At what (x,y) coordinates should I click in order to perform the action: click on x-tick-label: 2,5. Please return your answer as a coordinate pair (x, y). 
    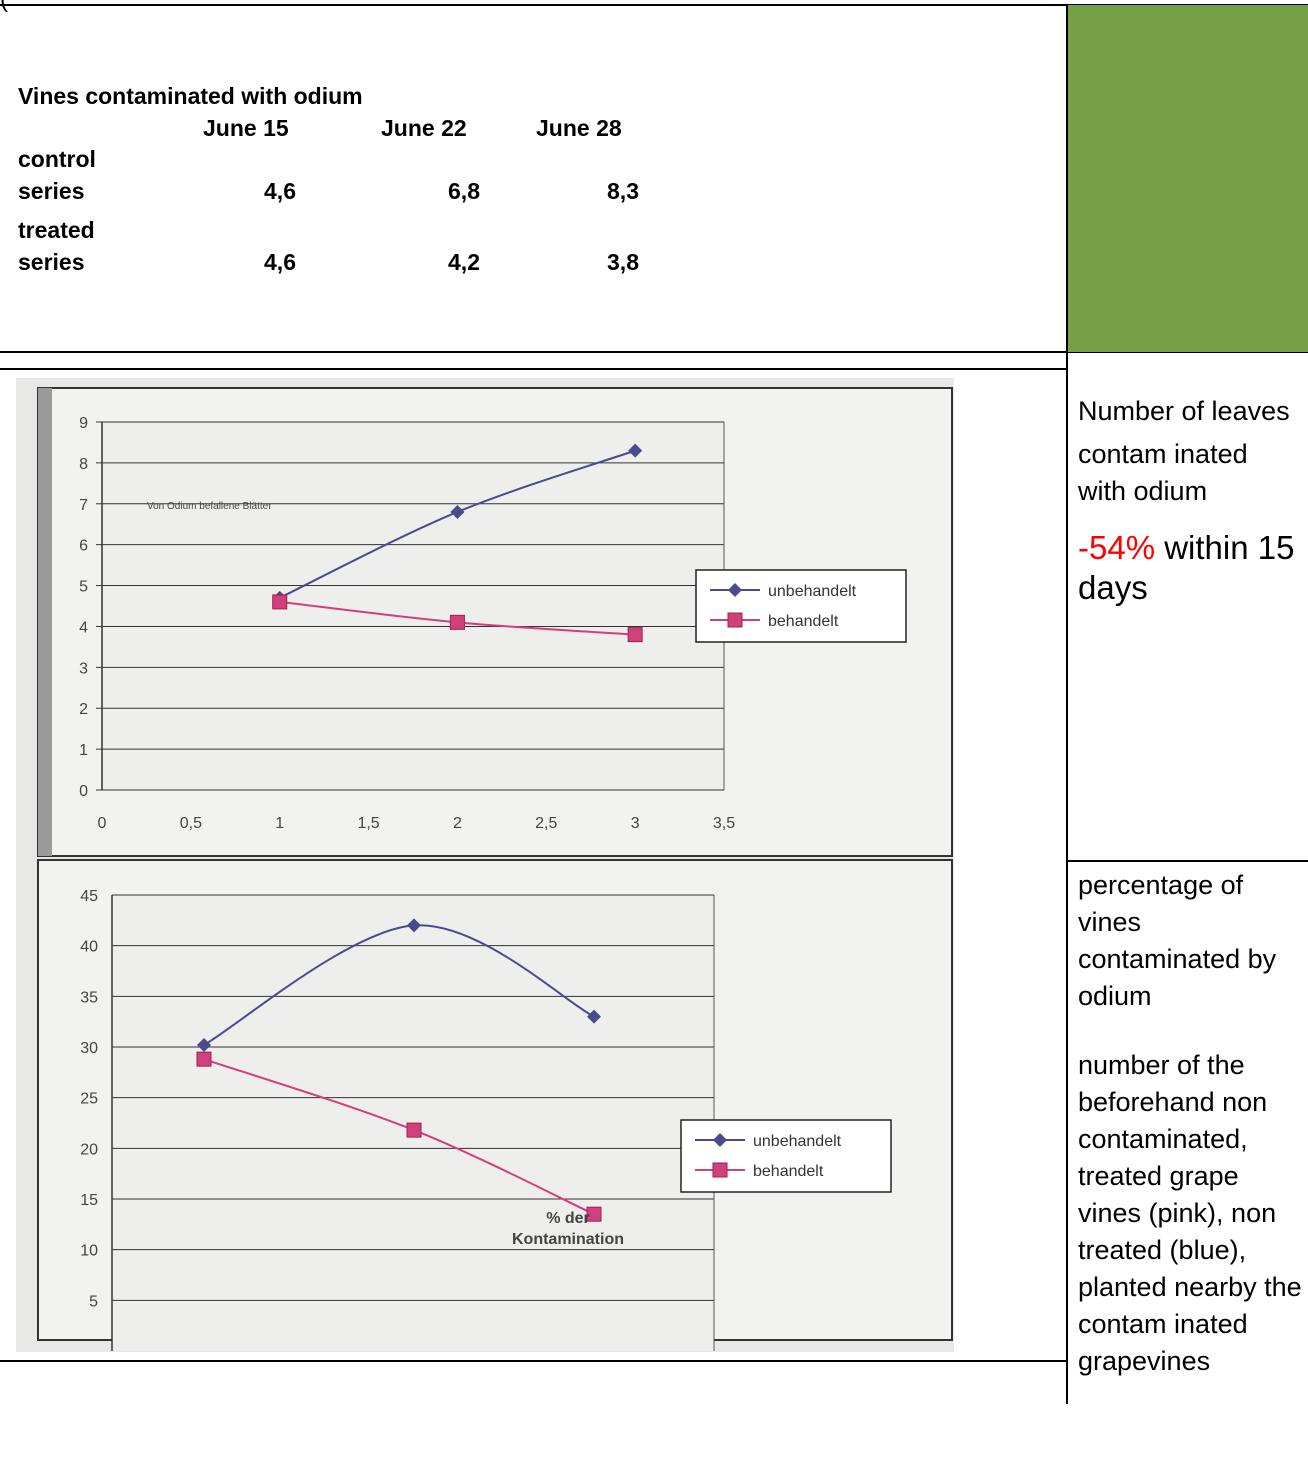
    Looking at the image, I should click on (546, 823).